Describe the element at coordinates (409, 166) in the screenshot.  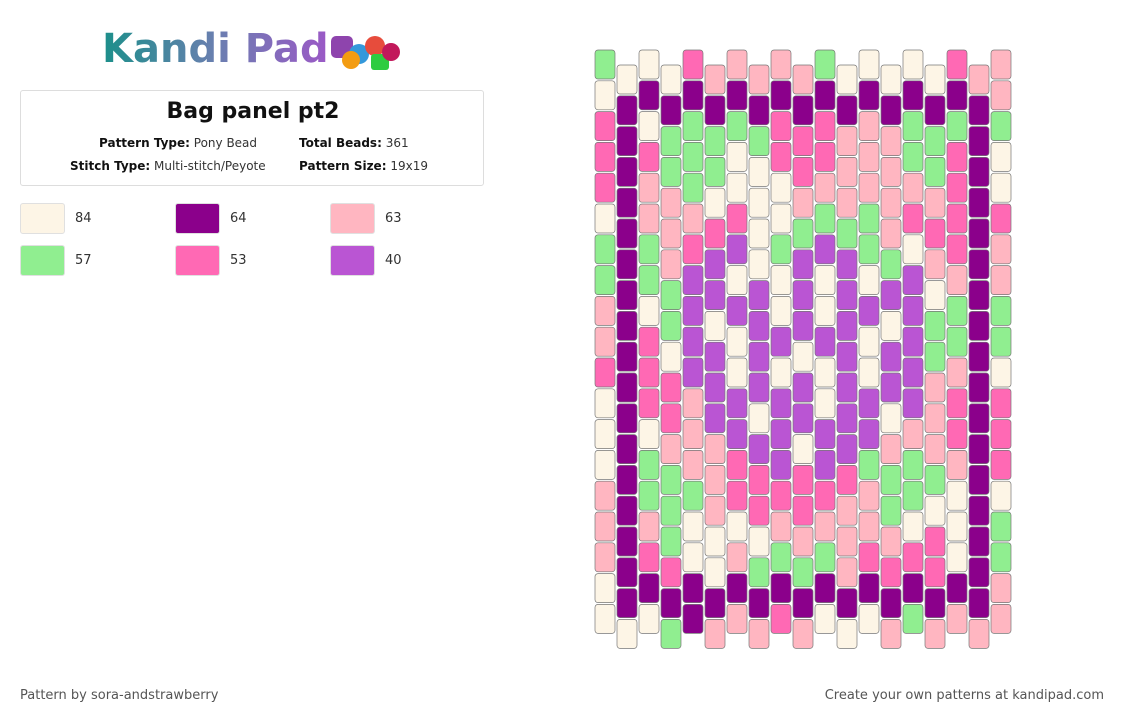
I see `info-value: 19x19` at that location.